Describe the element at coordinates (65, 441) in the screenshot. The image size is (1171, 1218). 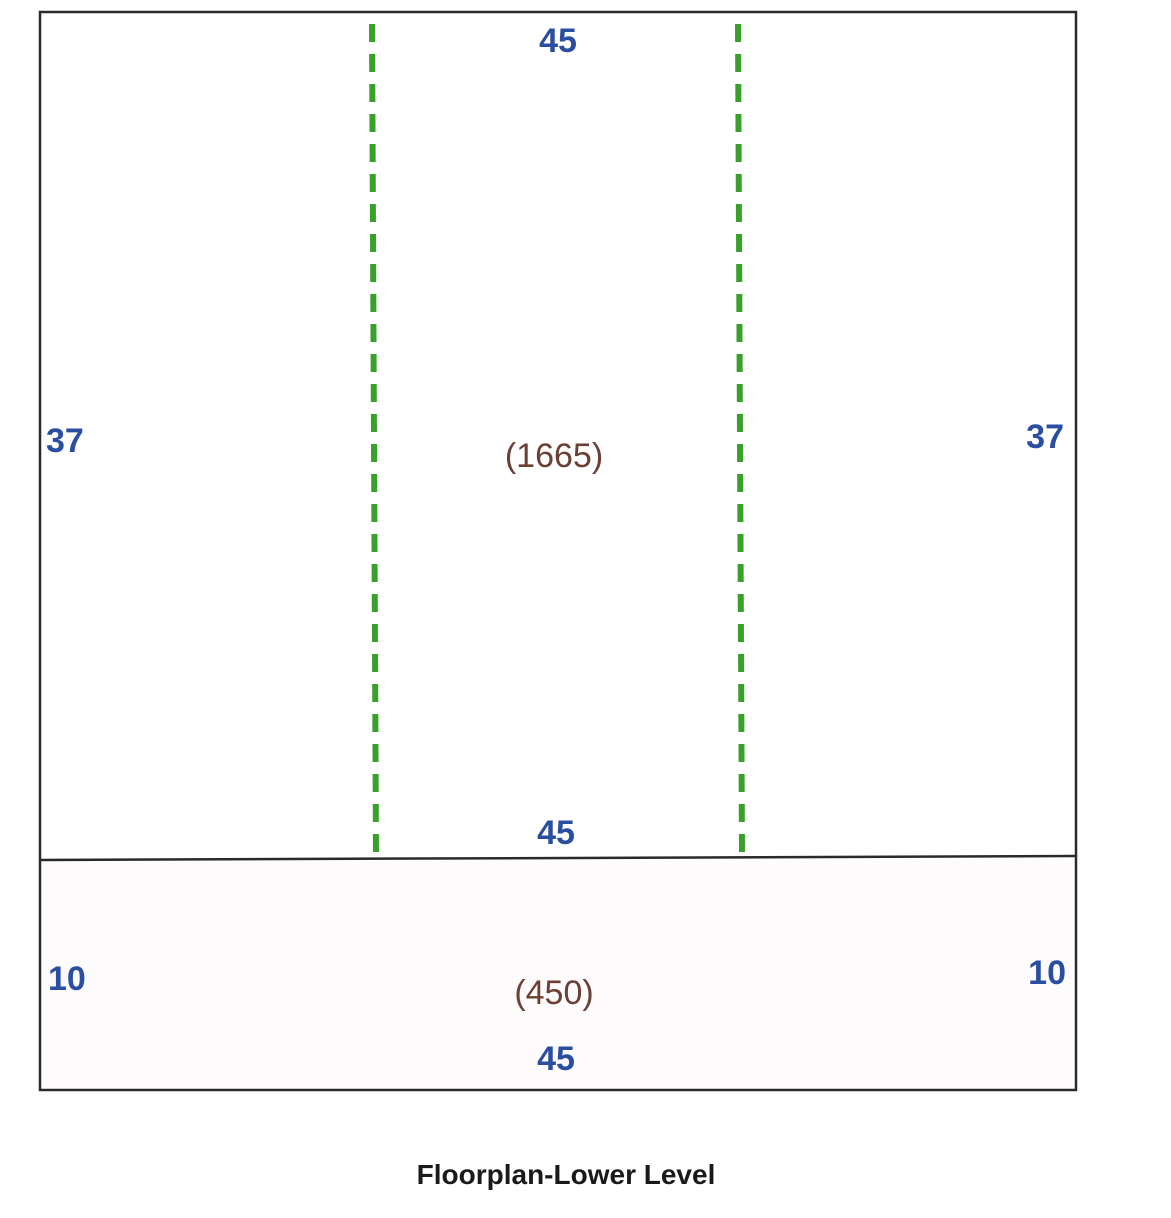
I see `upper-left-dimension: 37` at that location.